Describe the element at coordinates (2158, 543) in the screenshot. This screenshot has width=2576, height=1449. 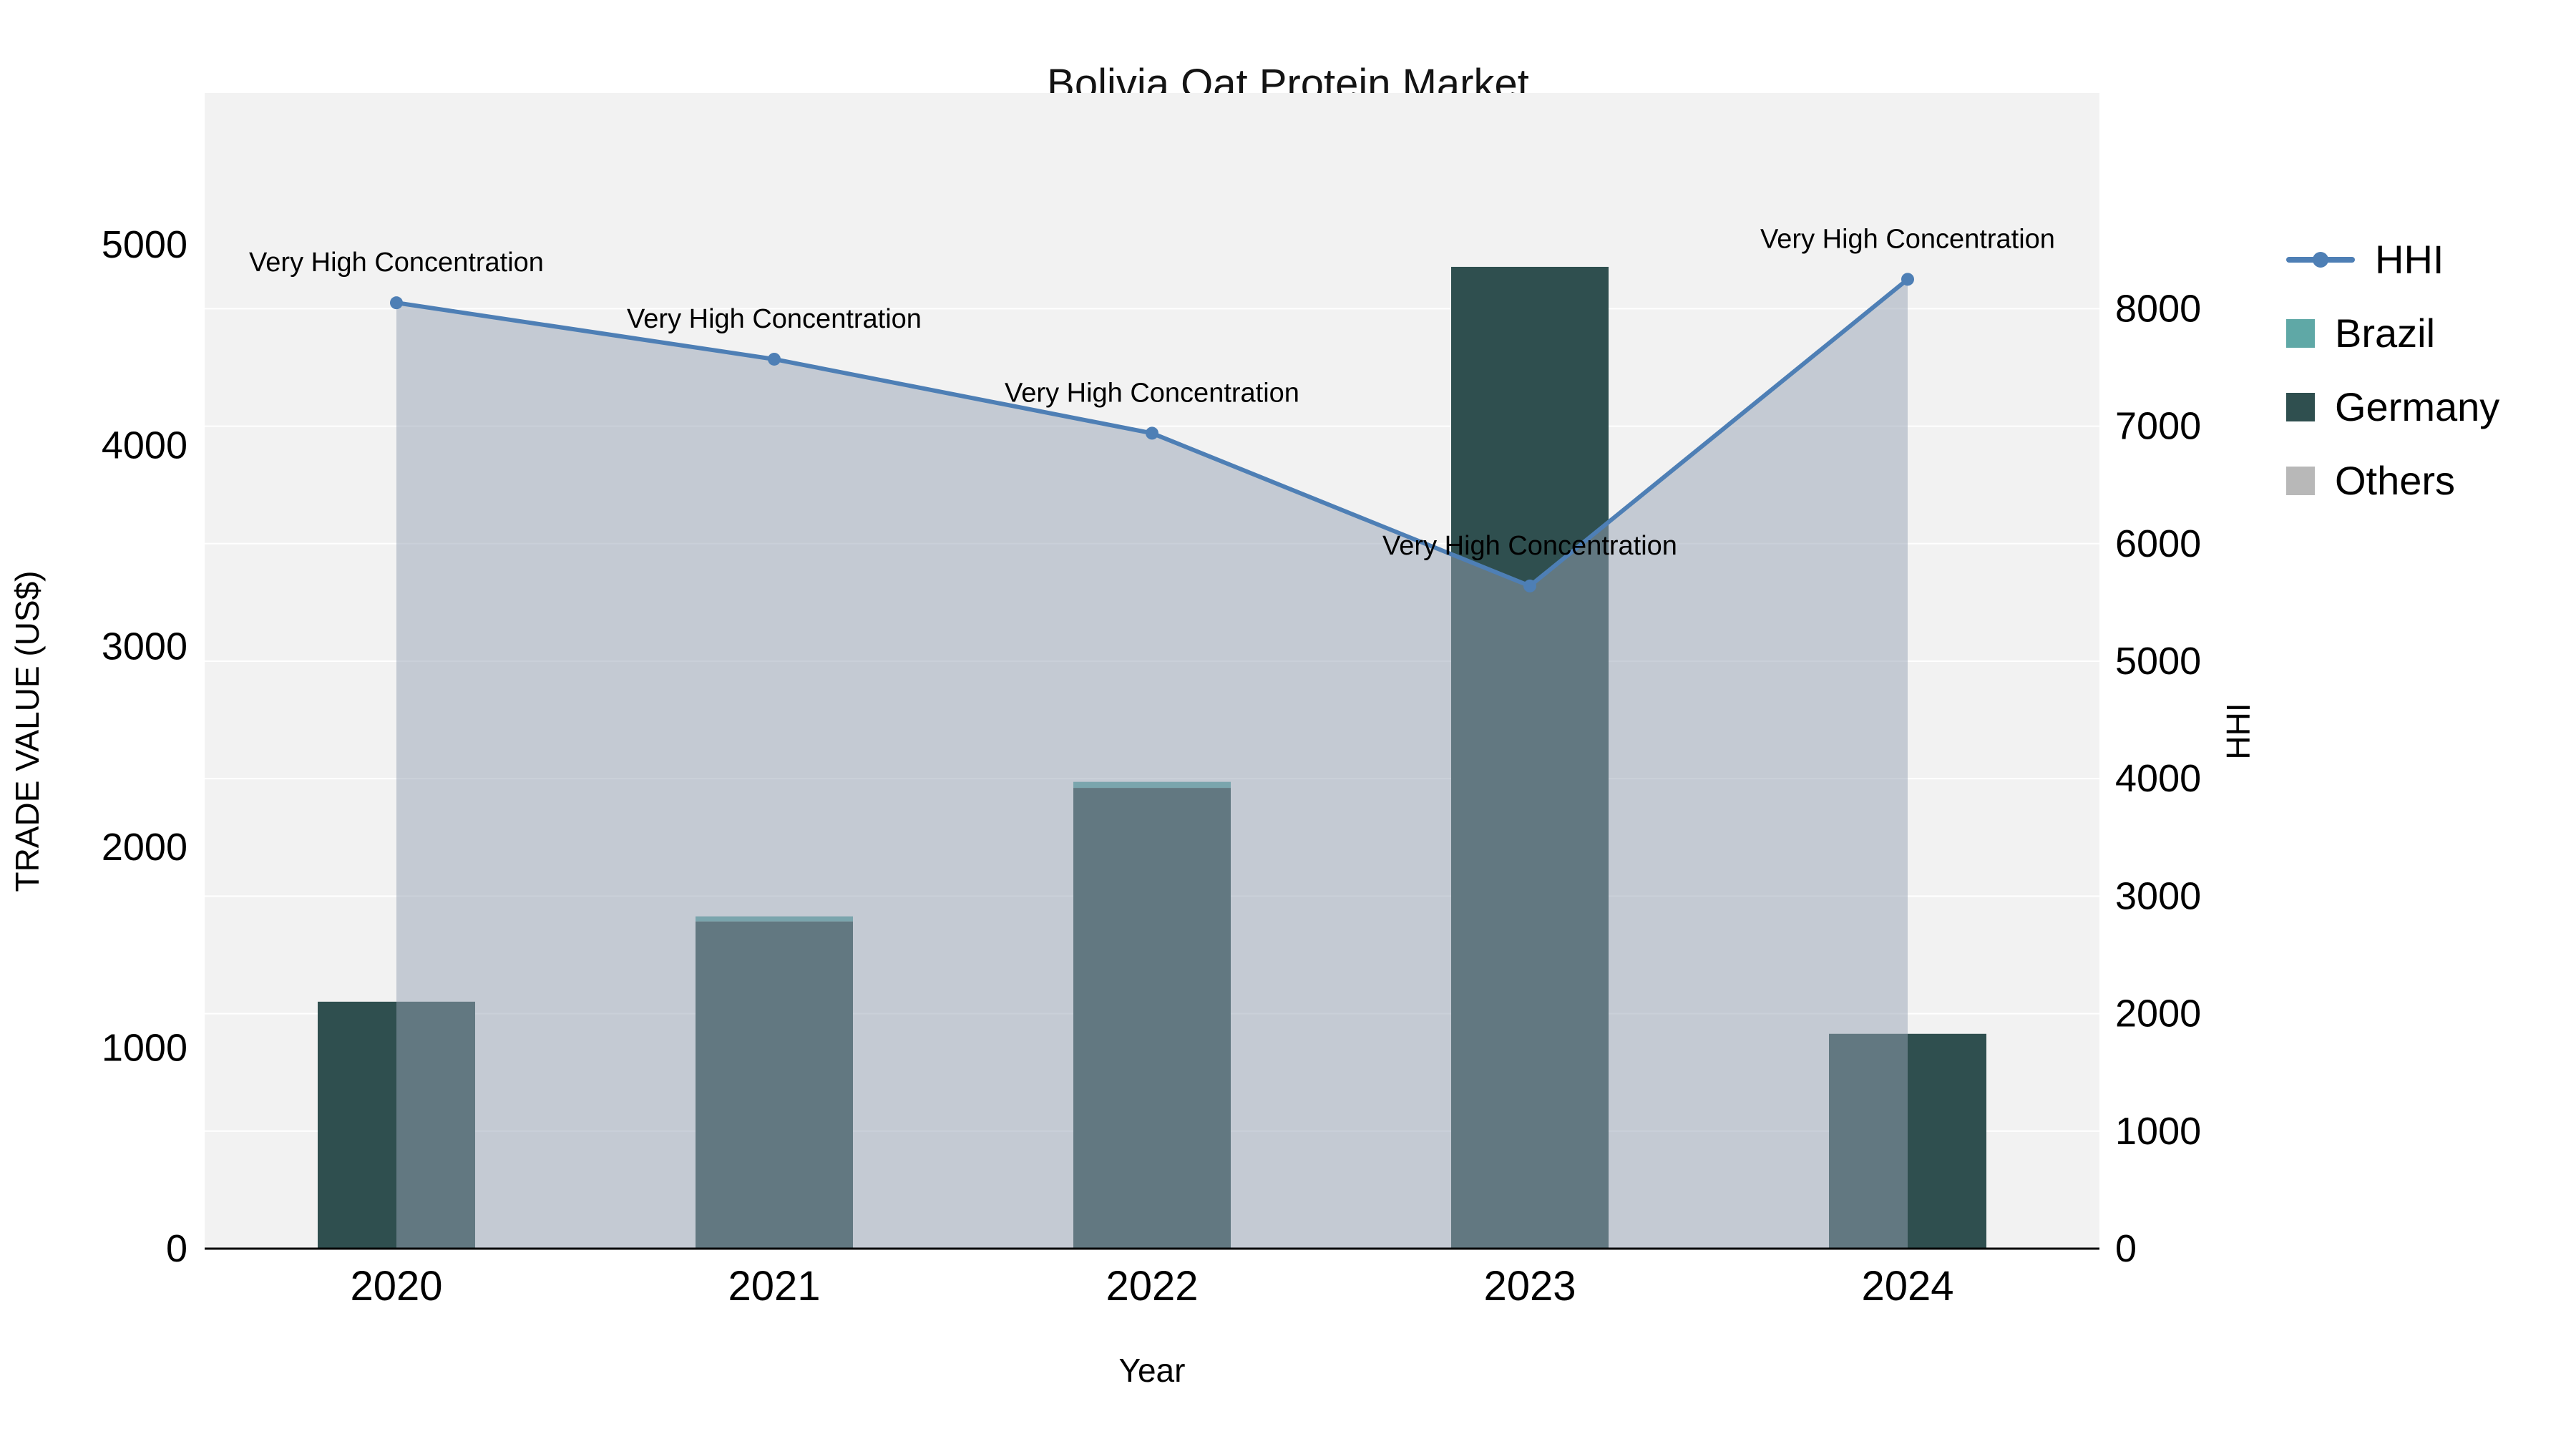
I see `y-right-tick-6000: 6000` at that location.